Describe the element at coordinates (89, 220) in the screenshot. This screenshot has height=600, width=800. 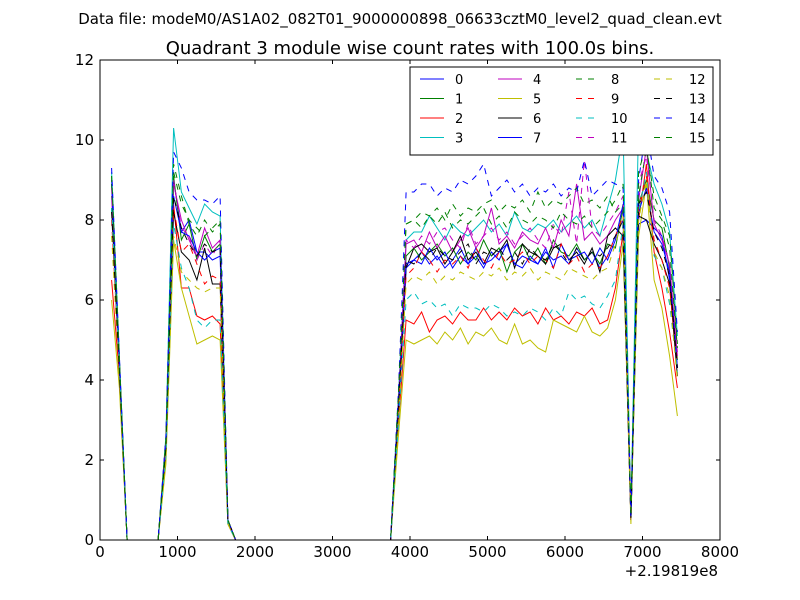
I see `y-tick-label: 8` at that location.